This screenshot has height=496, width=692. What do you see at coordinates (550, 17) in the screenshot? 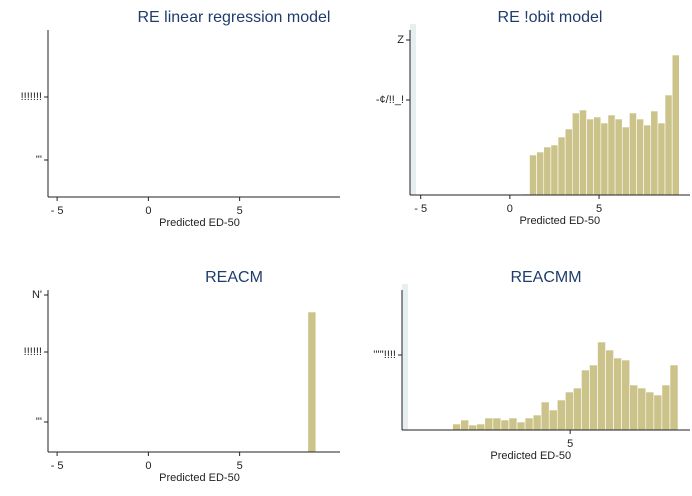
I see `chart-title: RE !obit model` at bounding box center [550, 17].